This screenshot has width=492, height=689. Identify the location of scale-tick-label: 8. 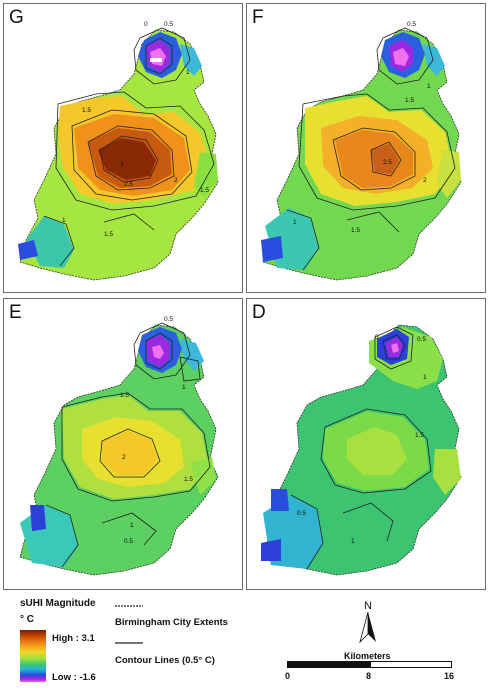
(369, 676).